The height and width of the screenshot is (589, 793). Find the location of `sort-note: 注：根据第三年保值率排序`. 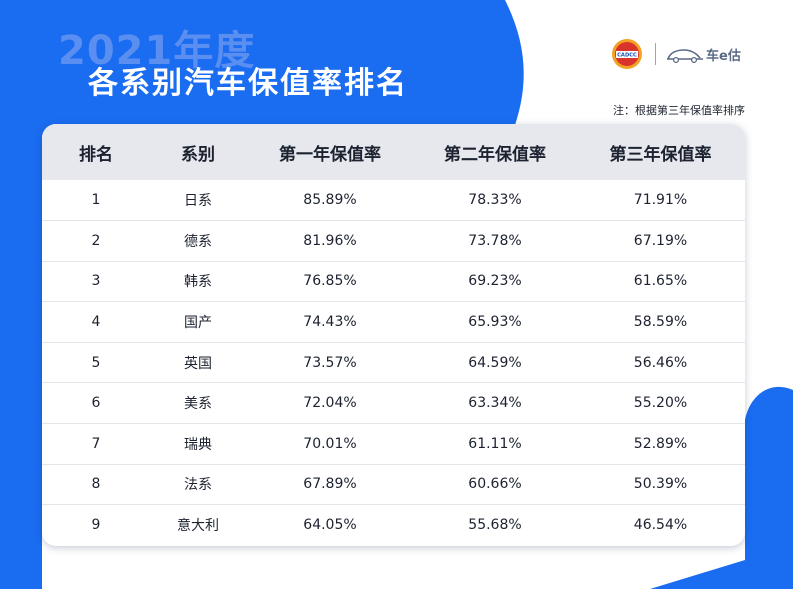

sort-note: 注：根据第三年保值率排序 is located at coordinates (679, 110).